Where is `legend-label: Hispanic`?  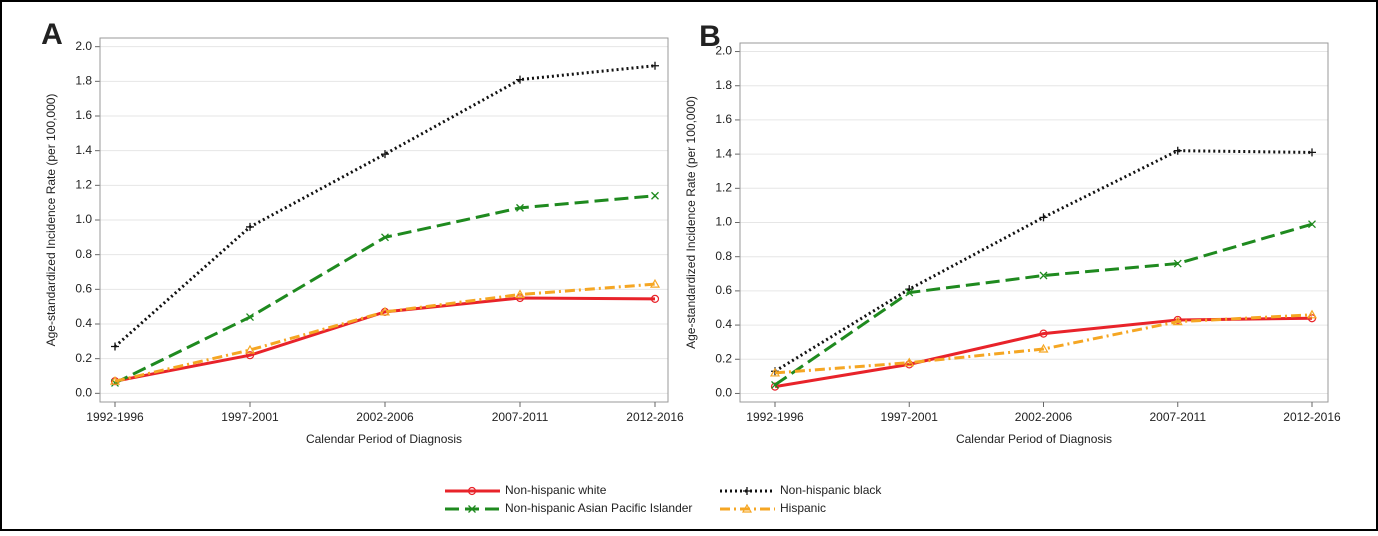 legend-label: Hispanic is located at coordinates (803, 508).